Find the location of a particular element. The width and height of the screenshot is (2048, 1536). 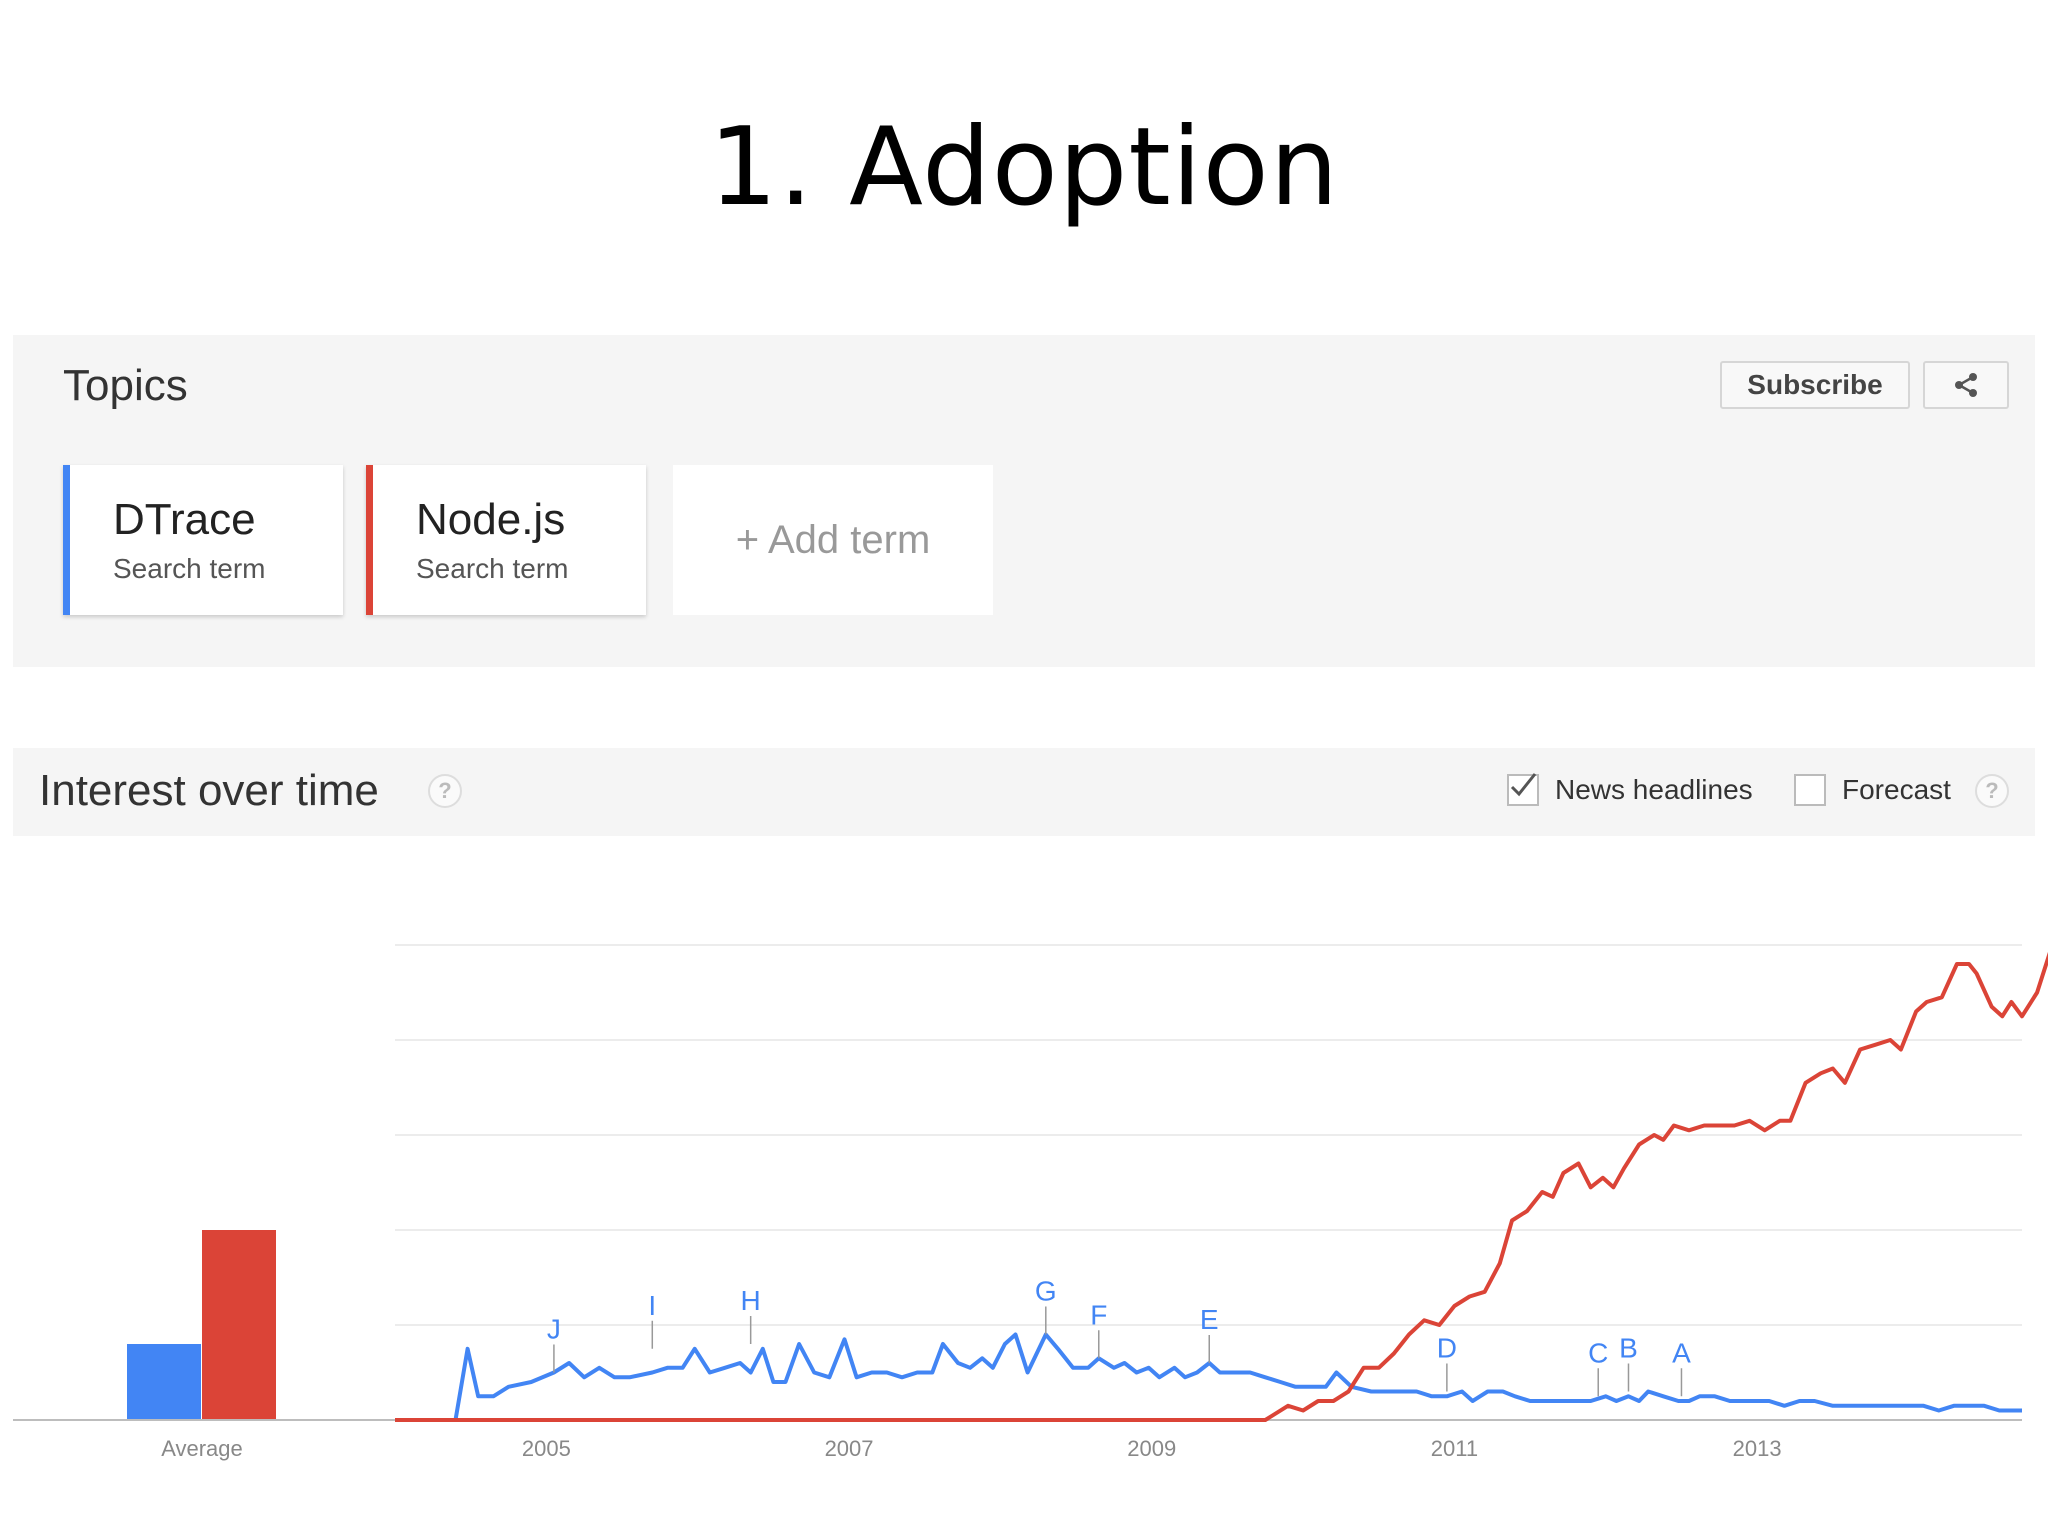

annotation-label-h: H is located at coordinates (751, 1300).